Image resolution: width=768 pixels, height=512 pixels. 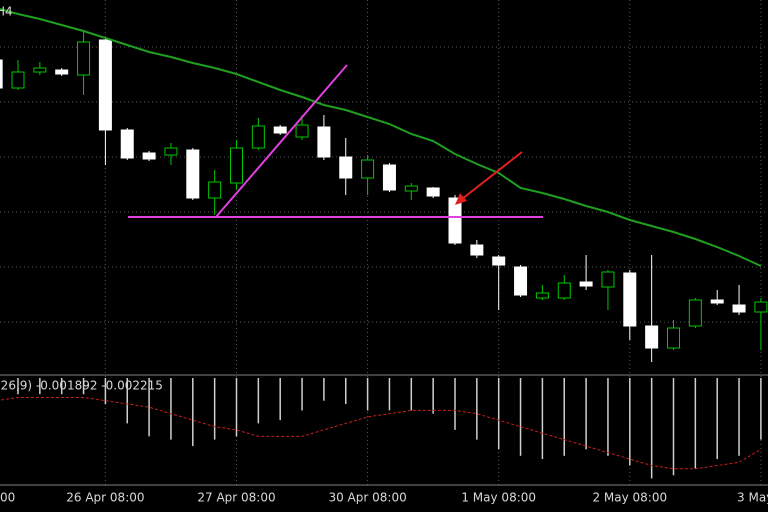 What do you see at coordinates (367, 498) in the screenshot?
I see `x-tick-label: 30 Apr 08:00` at bounding box center [367, 498].